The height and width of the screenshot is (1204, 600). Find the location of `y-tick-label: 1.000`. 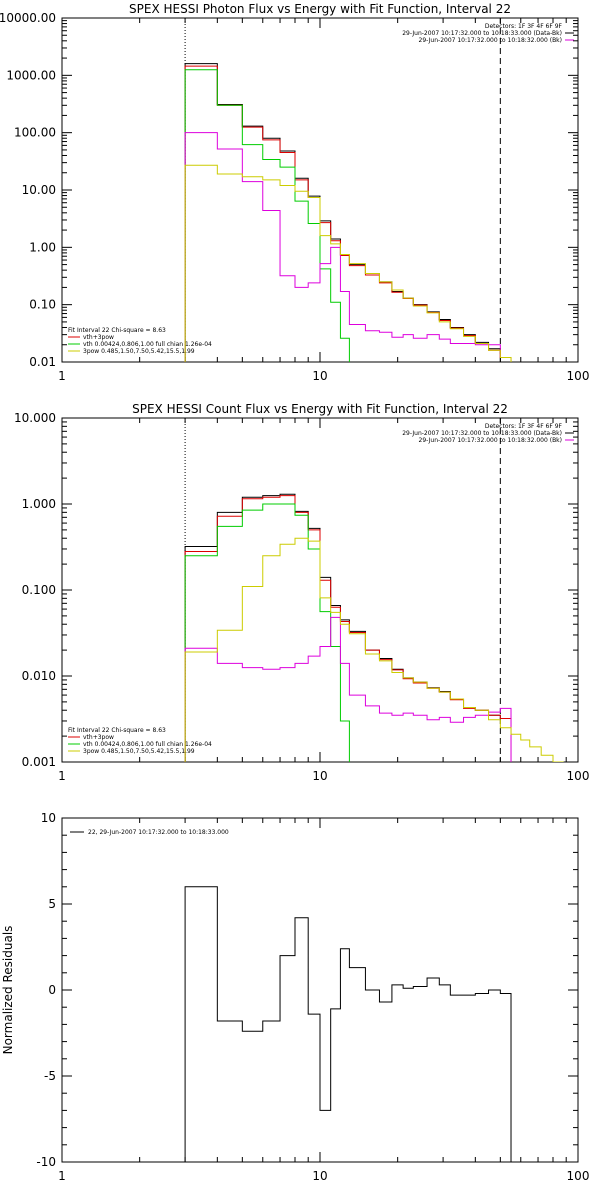

y-tick-label: 1.000 is located at coordinates (39, 504).